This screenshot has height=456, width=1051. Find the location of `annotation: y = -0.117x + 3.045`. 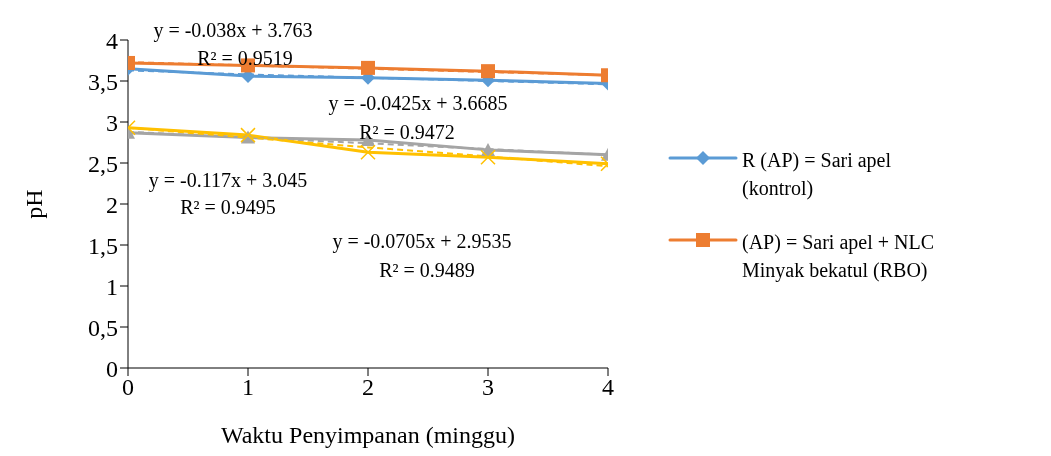

annotation: y = -0.117x + 3.045 is located at coordinates (228, 180).